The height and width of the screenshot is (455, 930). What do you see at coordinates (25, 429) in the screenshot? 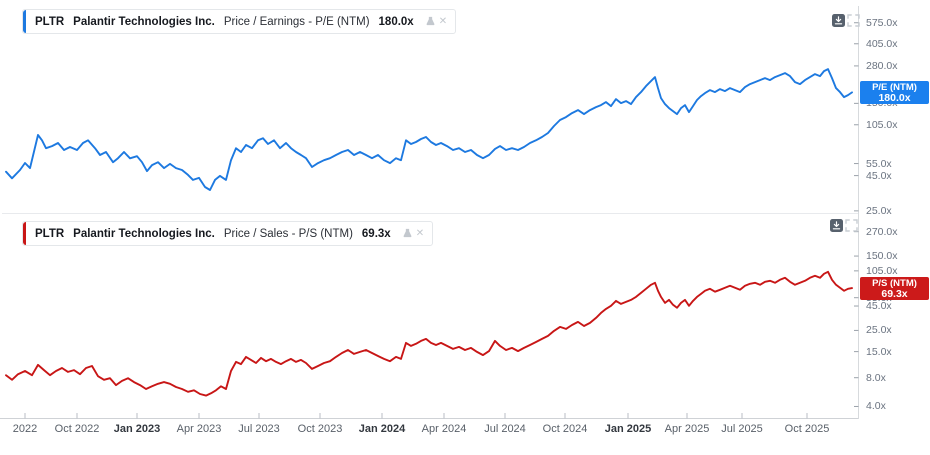
I see `x-axis-label: 2022` at bounding box center [25, 429].